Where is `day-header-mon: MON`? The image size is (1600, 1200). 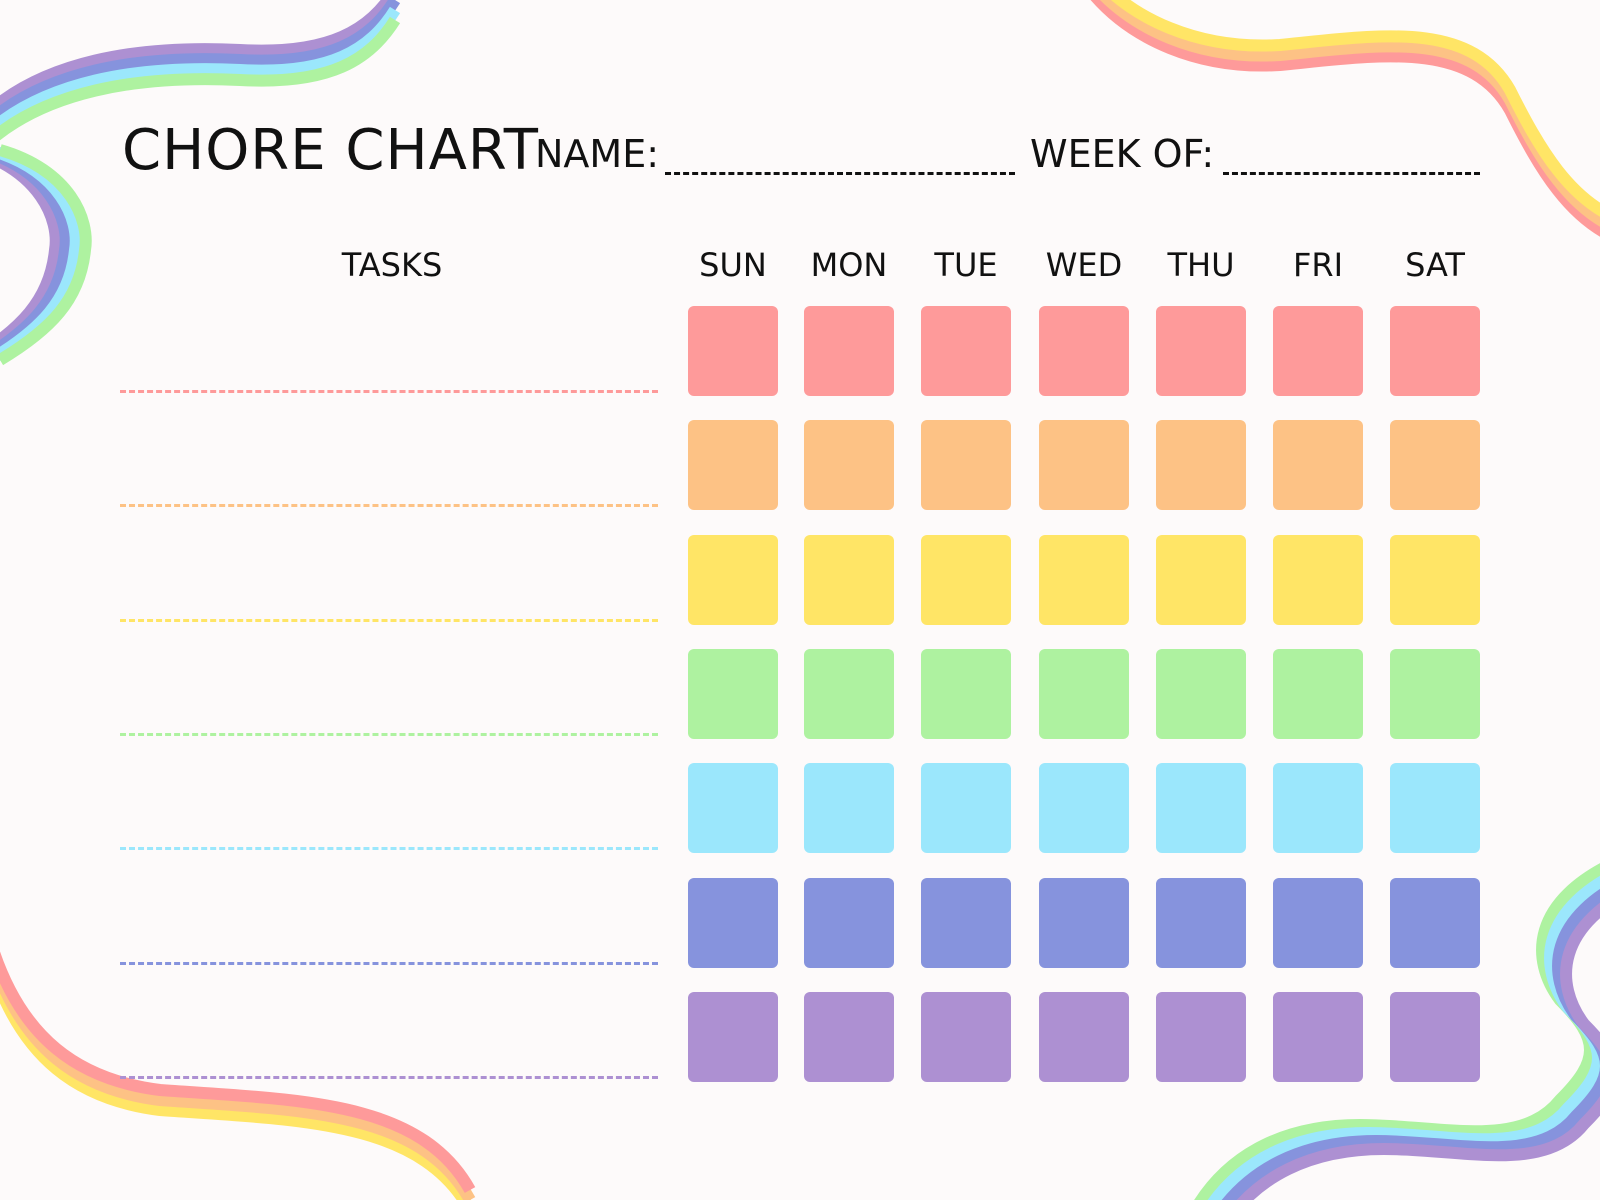
day-header-mon: MON is located at coordinates (849, 265).